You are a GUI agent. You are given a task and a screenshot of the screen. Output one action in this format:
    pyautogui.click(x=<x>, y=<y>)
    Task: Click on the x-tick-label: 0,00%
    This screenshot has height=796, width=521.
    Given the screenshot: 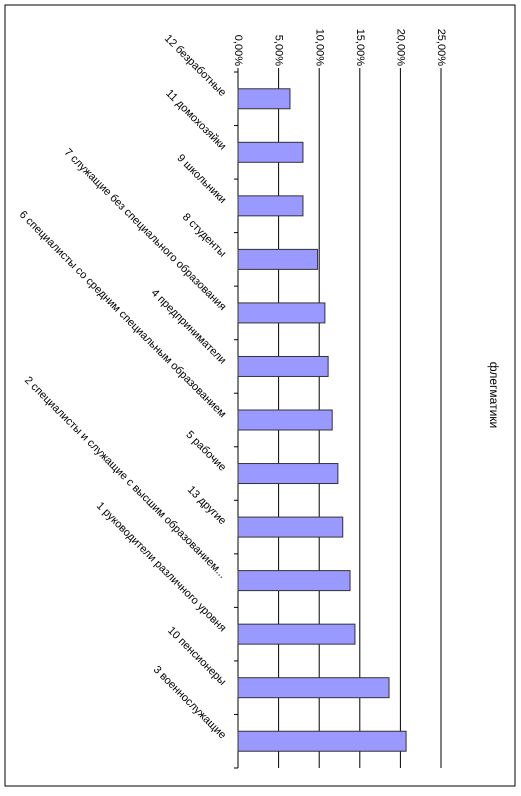 What is the action you would take?
    pyautogui.click(x=238, y=50)
    